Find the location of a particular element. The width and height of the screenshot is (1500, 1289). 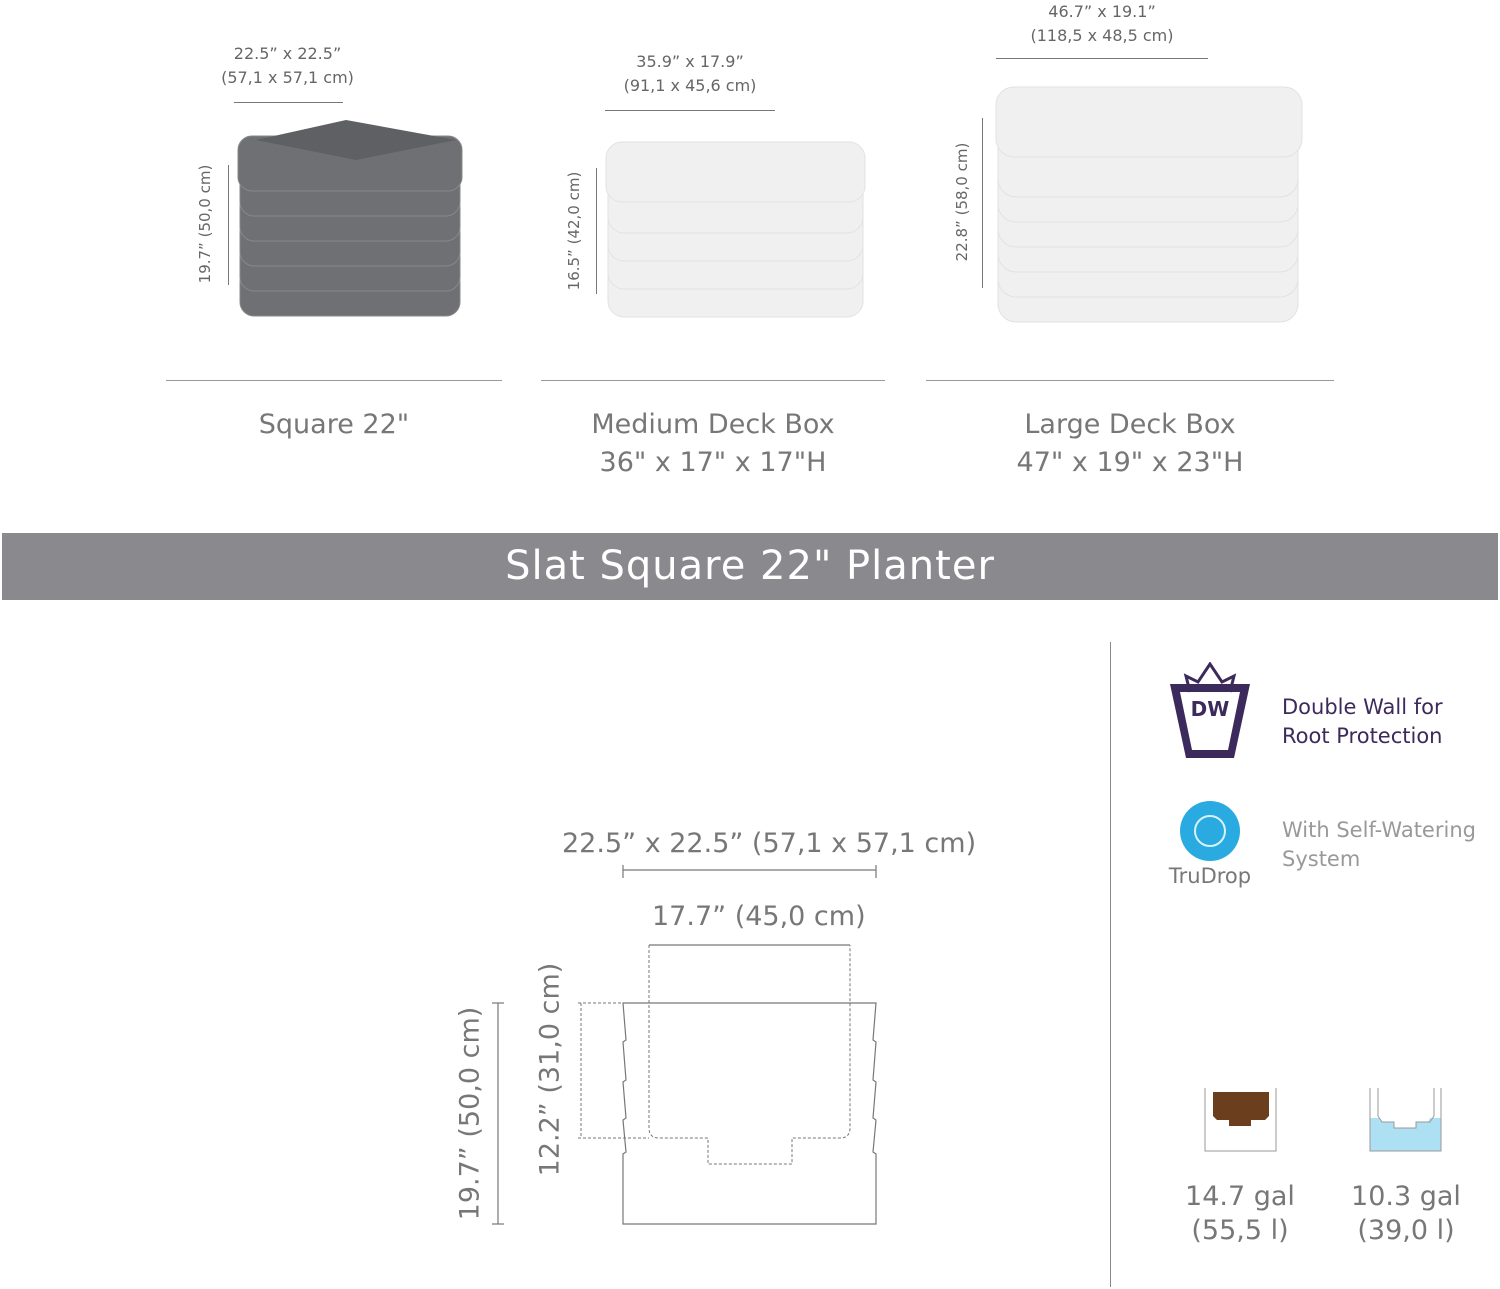

banner-title: Slat Square 22" Planter is located at coordinates (750, 566).